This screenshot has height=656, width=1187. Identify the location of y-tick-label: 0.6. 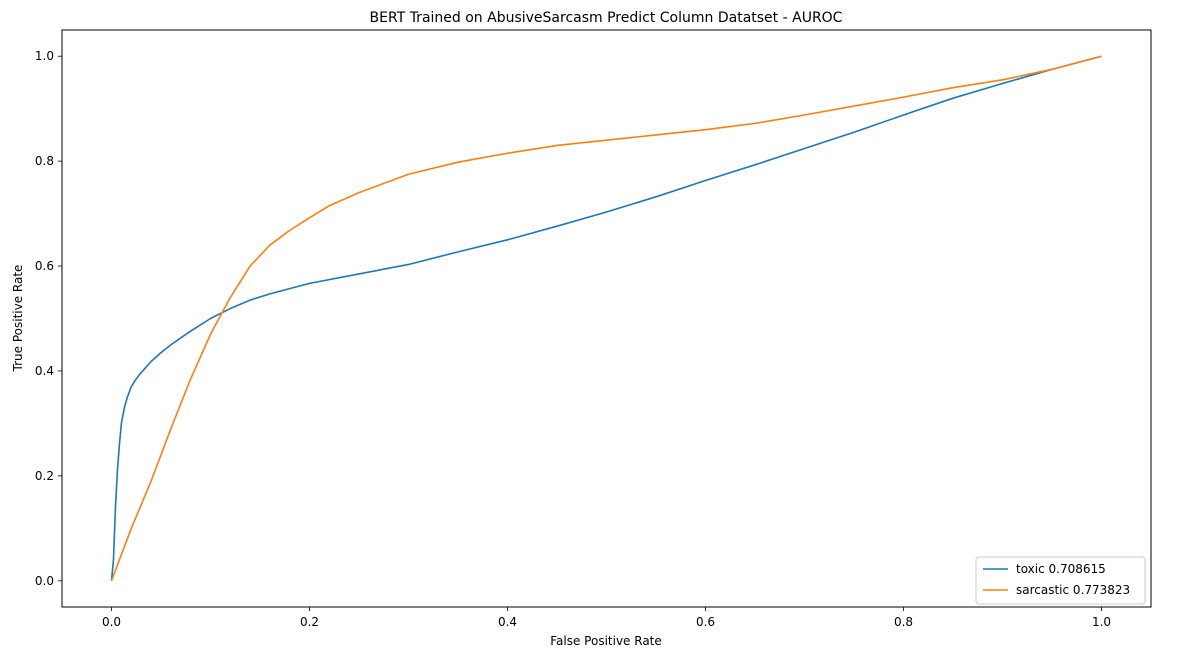
(44, 266).